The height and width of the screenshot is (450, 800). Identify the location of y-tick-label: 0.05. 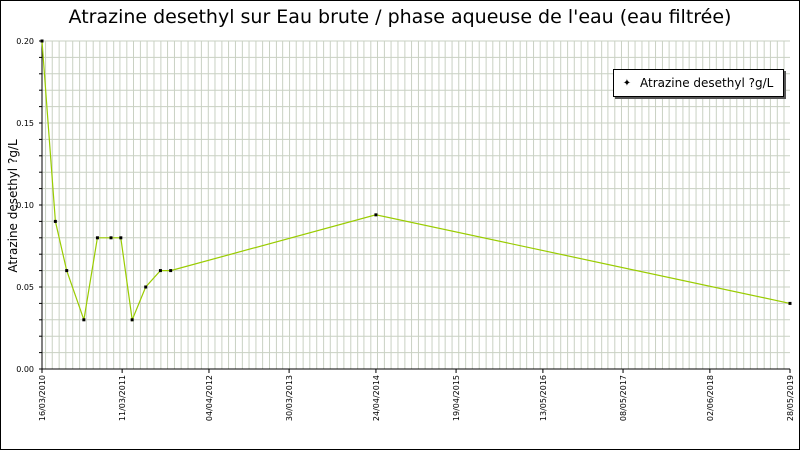
(25, 287).